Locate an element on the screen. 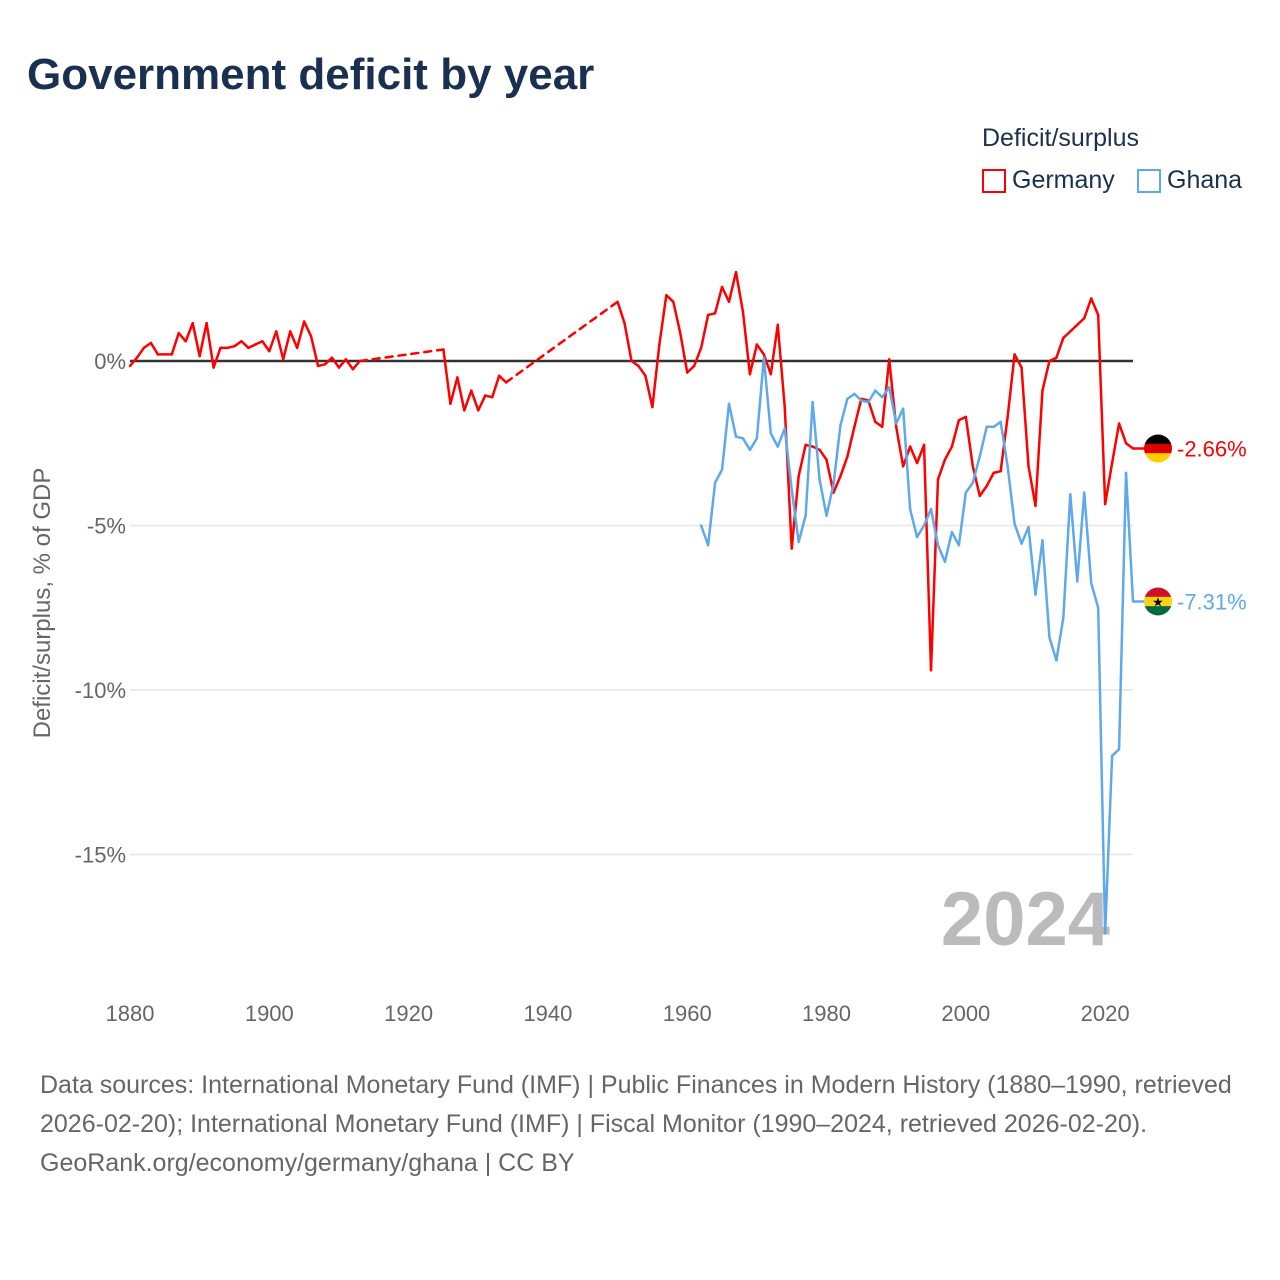 The width and height of the screenshot is (1280, 1280). y-tick-label: -15% is located at coordinates (100, 855).